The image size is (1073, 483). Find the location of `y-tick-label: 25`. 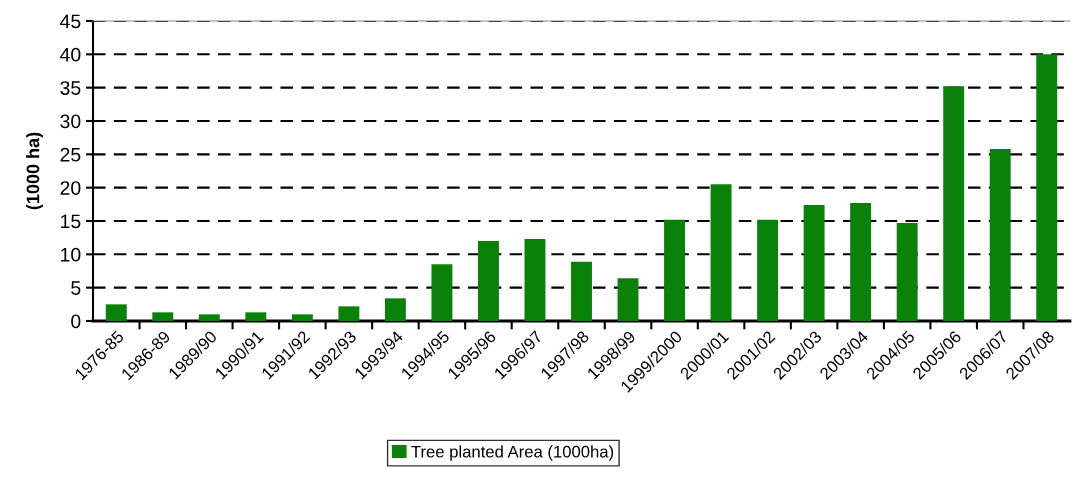

y-tick-label: 25 is located at coordinates (70, 154).